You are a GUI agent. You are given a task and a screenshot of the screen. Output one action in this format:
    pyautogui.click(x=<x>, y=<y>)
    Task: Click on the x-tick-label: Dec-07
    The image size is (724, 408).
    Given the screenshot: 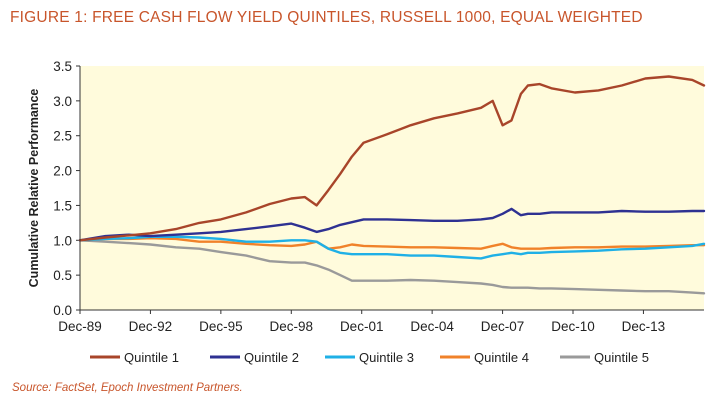 What is the action you would take?
    pyautogui.click(x=503, y=326)
    